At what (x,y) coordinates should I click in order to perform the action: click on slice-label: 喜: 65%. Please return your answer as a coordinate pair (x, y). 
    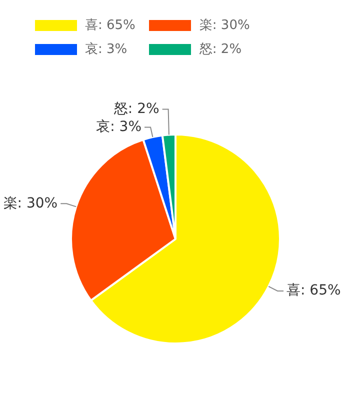
    Looking at the image, I should click on (313, 290).